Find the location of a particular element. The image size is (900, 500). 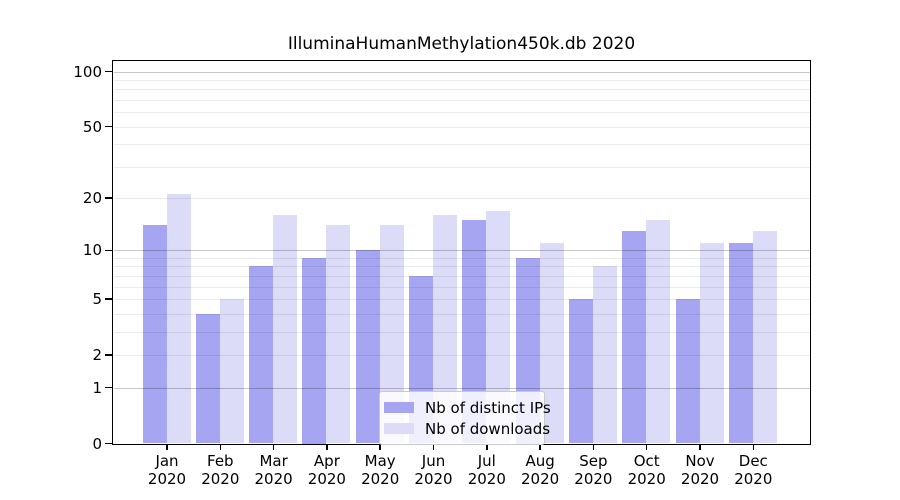

y-label-50: 50 is located at coordinates (92, 126).